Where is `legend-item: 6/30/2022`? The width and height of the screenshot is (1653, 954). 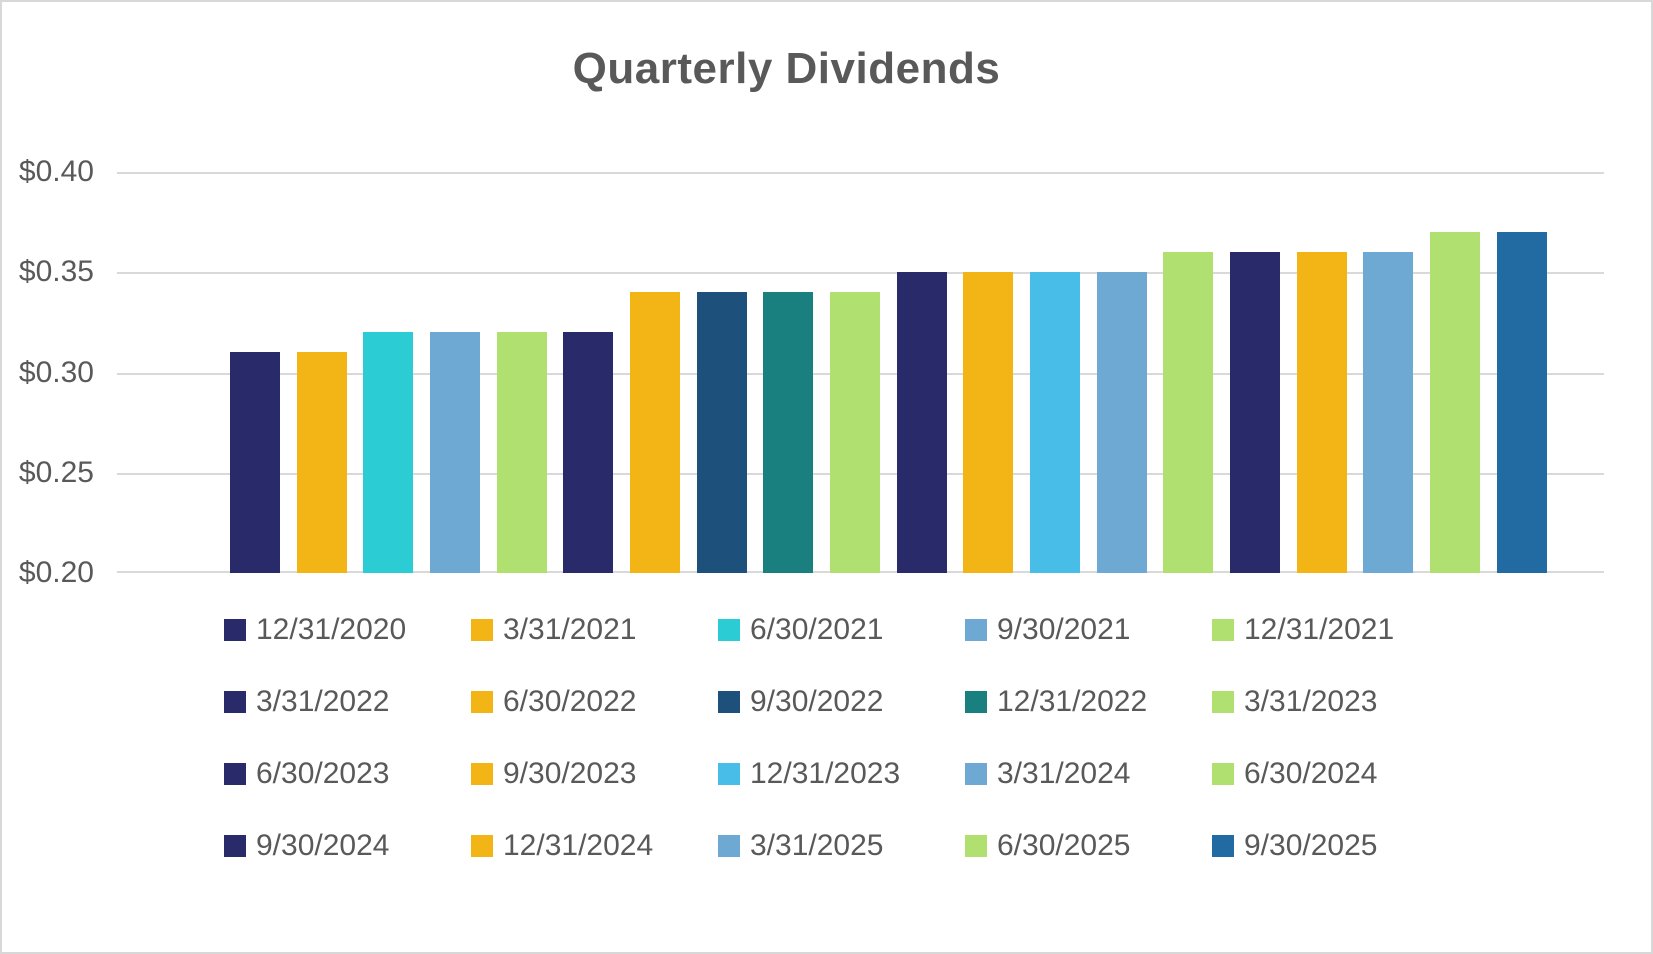 legend-item: 6/30/2022 is located at coordinates (594, 702).